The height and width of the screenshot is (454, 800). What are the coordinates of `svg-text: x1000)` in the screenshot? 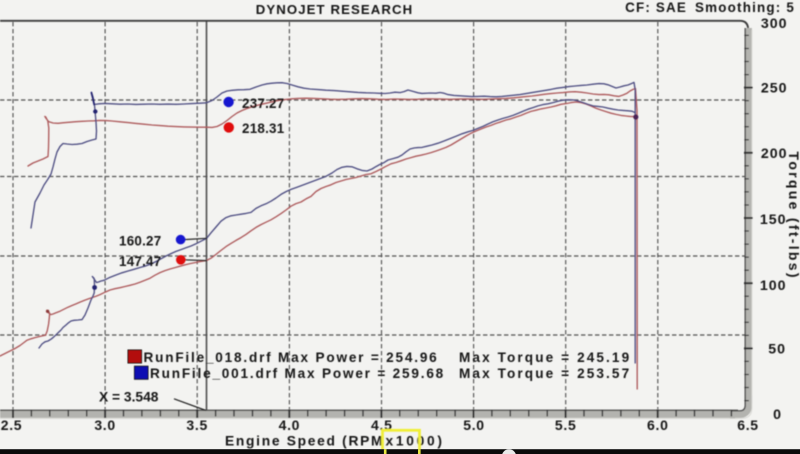 It's located at (415, 440).